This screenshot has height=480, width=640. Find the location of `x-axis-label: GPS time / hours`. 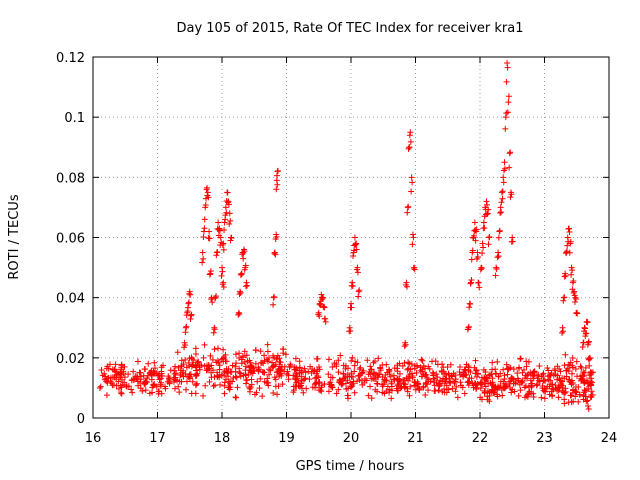

x-axis-label: GPS time / hours is located at coordinates (350, 466).